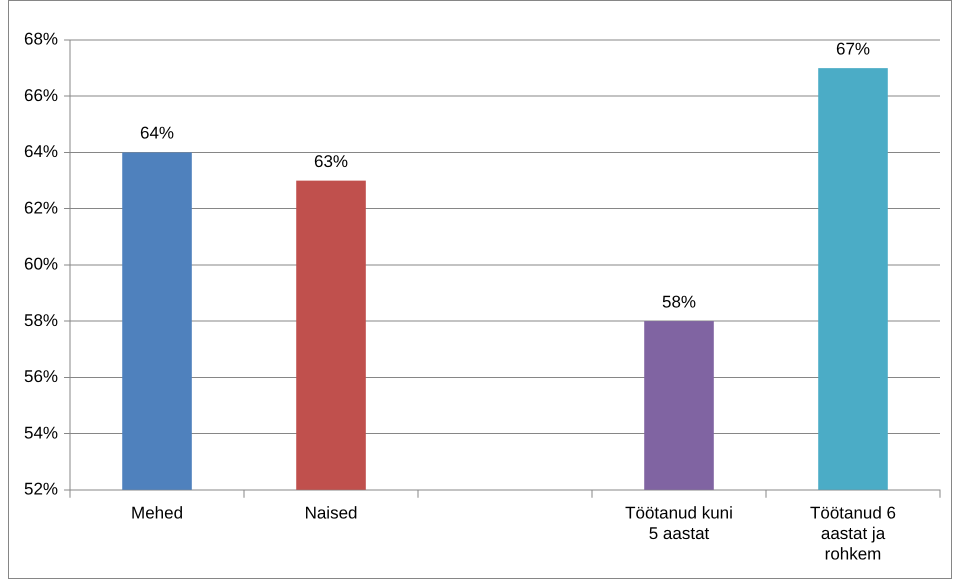 This screenshot has height=581, width=954. Describe the element at coordinates (157, 513) in the screenshot. I see `x-tick-label: Mehed` at that location.